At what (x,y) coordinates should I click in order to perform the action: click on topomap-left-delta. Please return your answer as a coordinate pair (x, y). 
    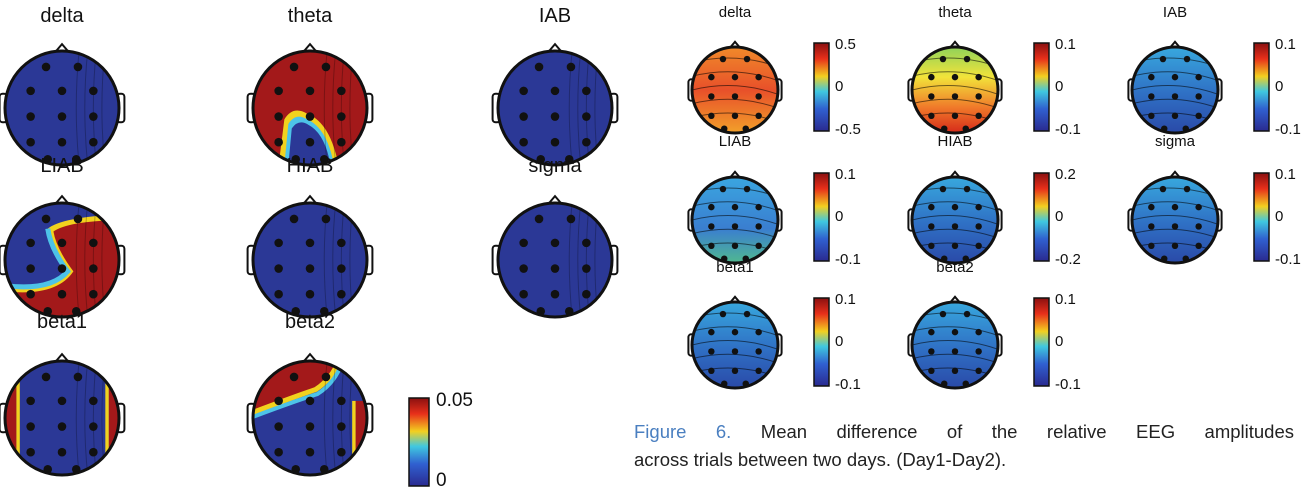
    Looking at the image, I should click on (63, 104).